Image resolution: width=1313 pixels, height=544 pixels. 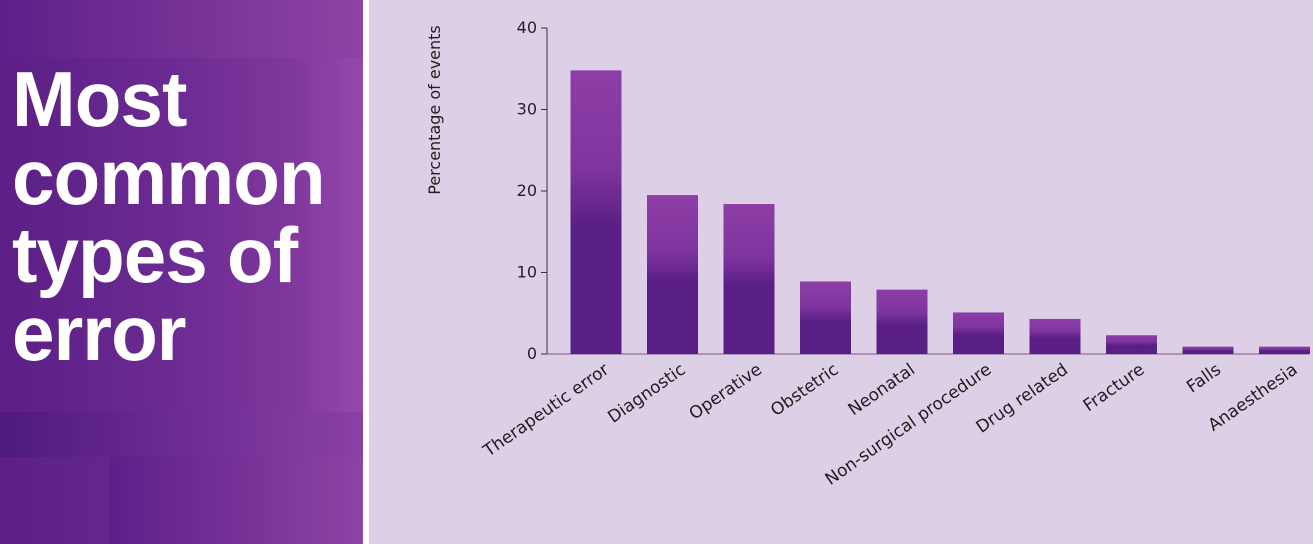 What do you see at coordinates (527, 27) in the screenshot?
I see `y-tick-label: 40` at bounding box center [527, 27].